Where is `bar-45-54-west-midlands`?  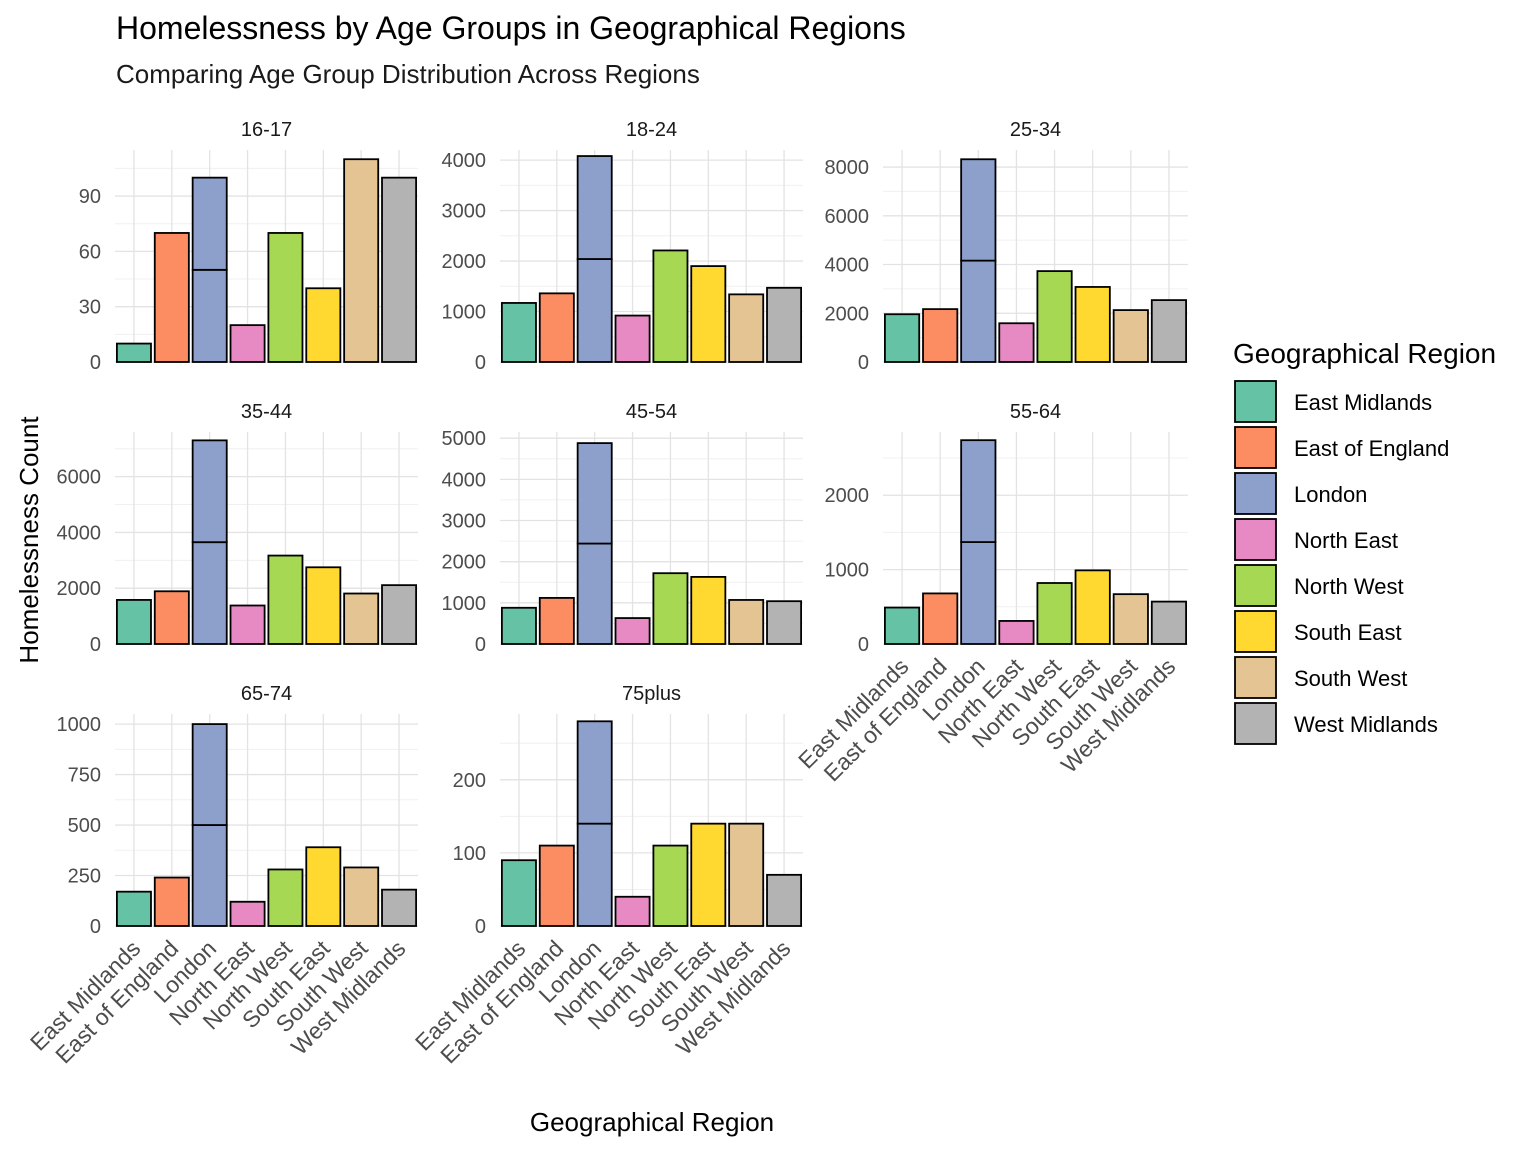 bar-45-54-west-midlands is located at coordinates (784, 622).